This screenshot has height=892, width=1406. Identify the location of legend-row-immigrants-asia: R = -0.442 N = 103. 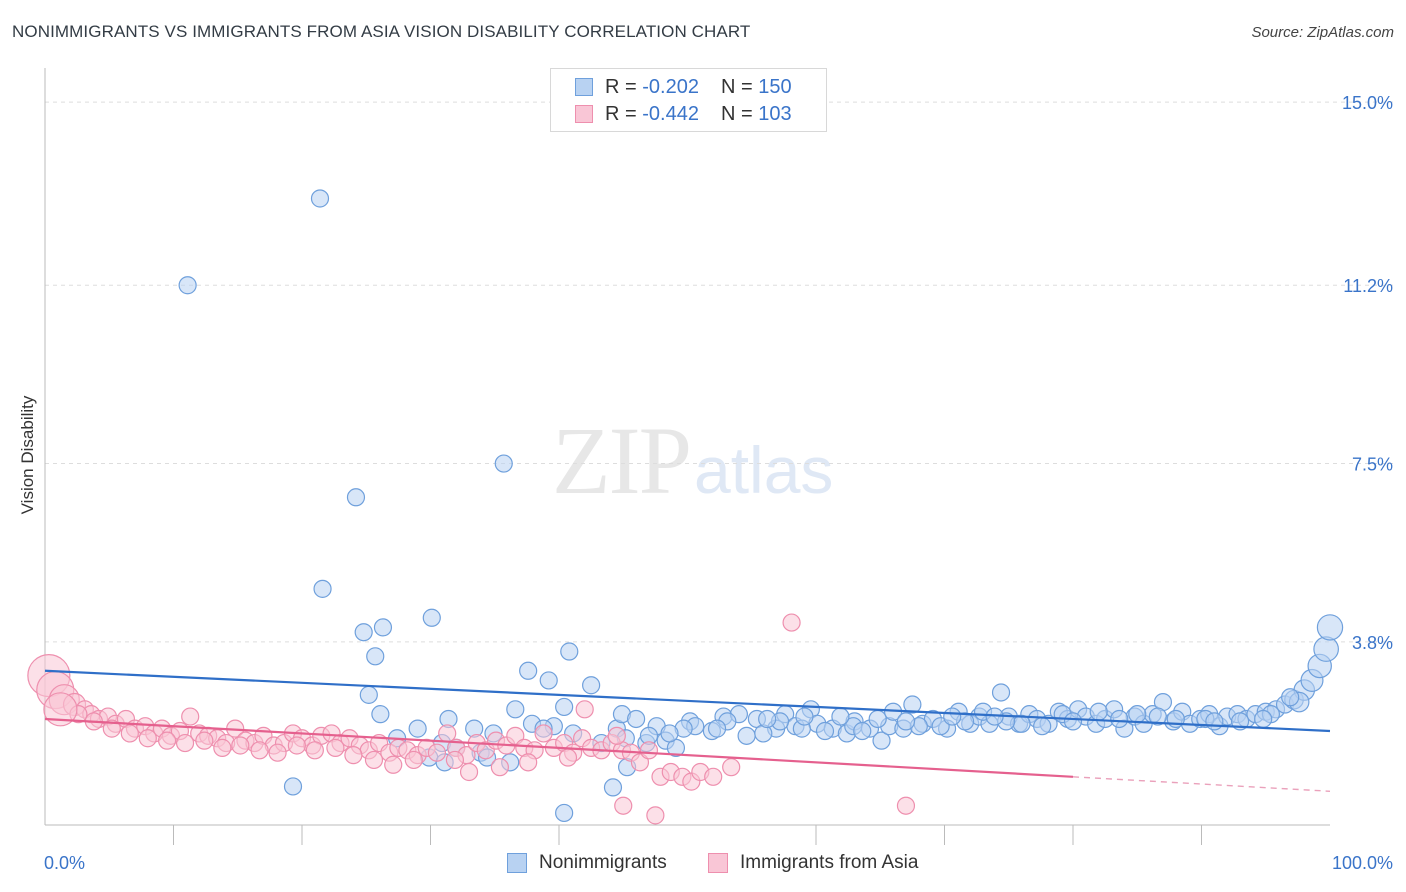
(683, 114).